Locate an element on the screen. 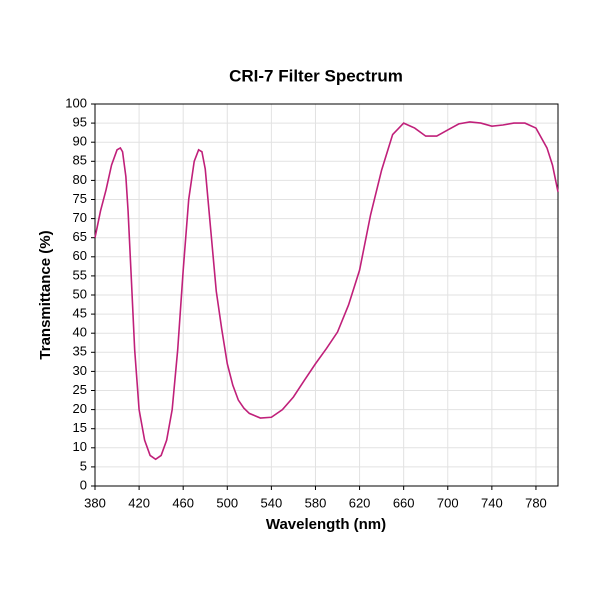  y-tick-label: 0 is located at coordinates (83, 484).